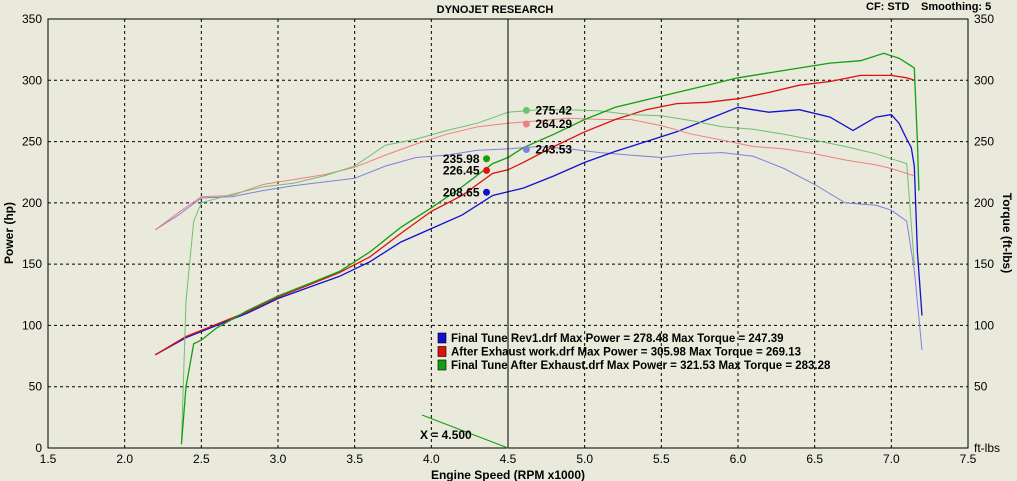  What do you see at coordinates (32, 203) in the screenshot?
I see `y-left-tick-label: 200` at bounding box center [32, 203].